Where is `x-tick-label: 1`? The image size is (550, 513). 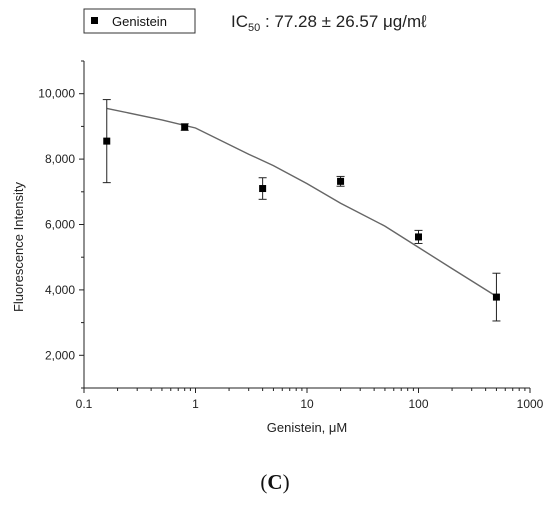
x-tick-label: 1 is located at coordinates (195, 404).